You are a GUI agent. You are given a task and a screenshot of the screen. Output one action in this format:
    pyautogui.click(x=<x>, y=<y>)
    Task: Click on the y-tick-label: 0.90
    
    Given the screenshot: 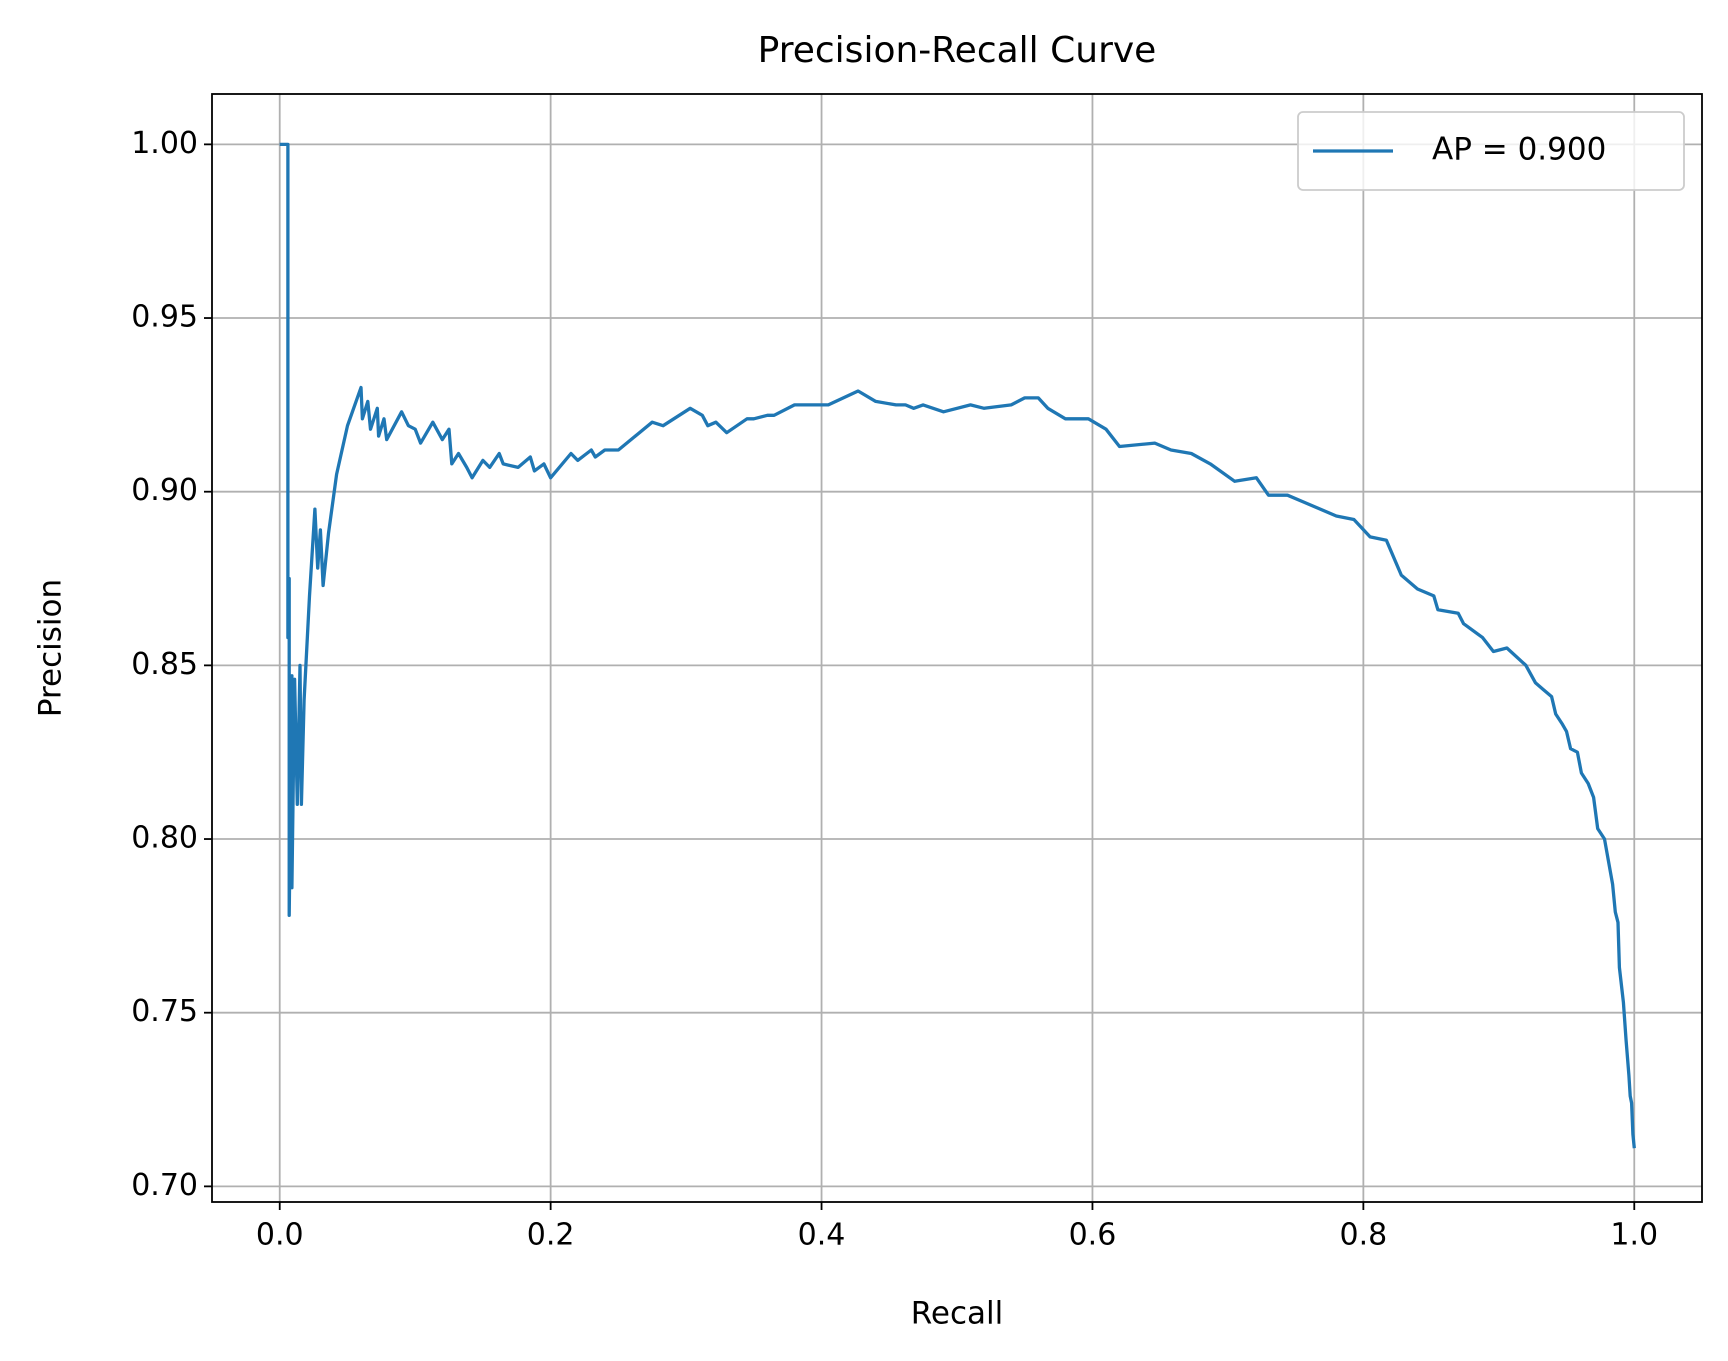 What is the action you would take?
    pyautogui.click(x=164, y=490)
    